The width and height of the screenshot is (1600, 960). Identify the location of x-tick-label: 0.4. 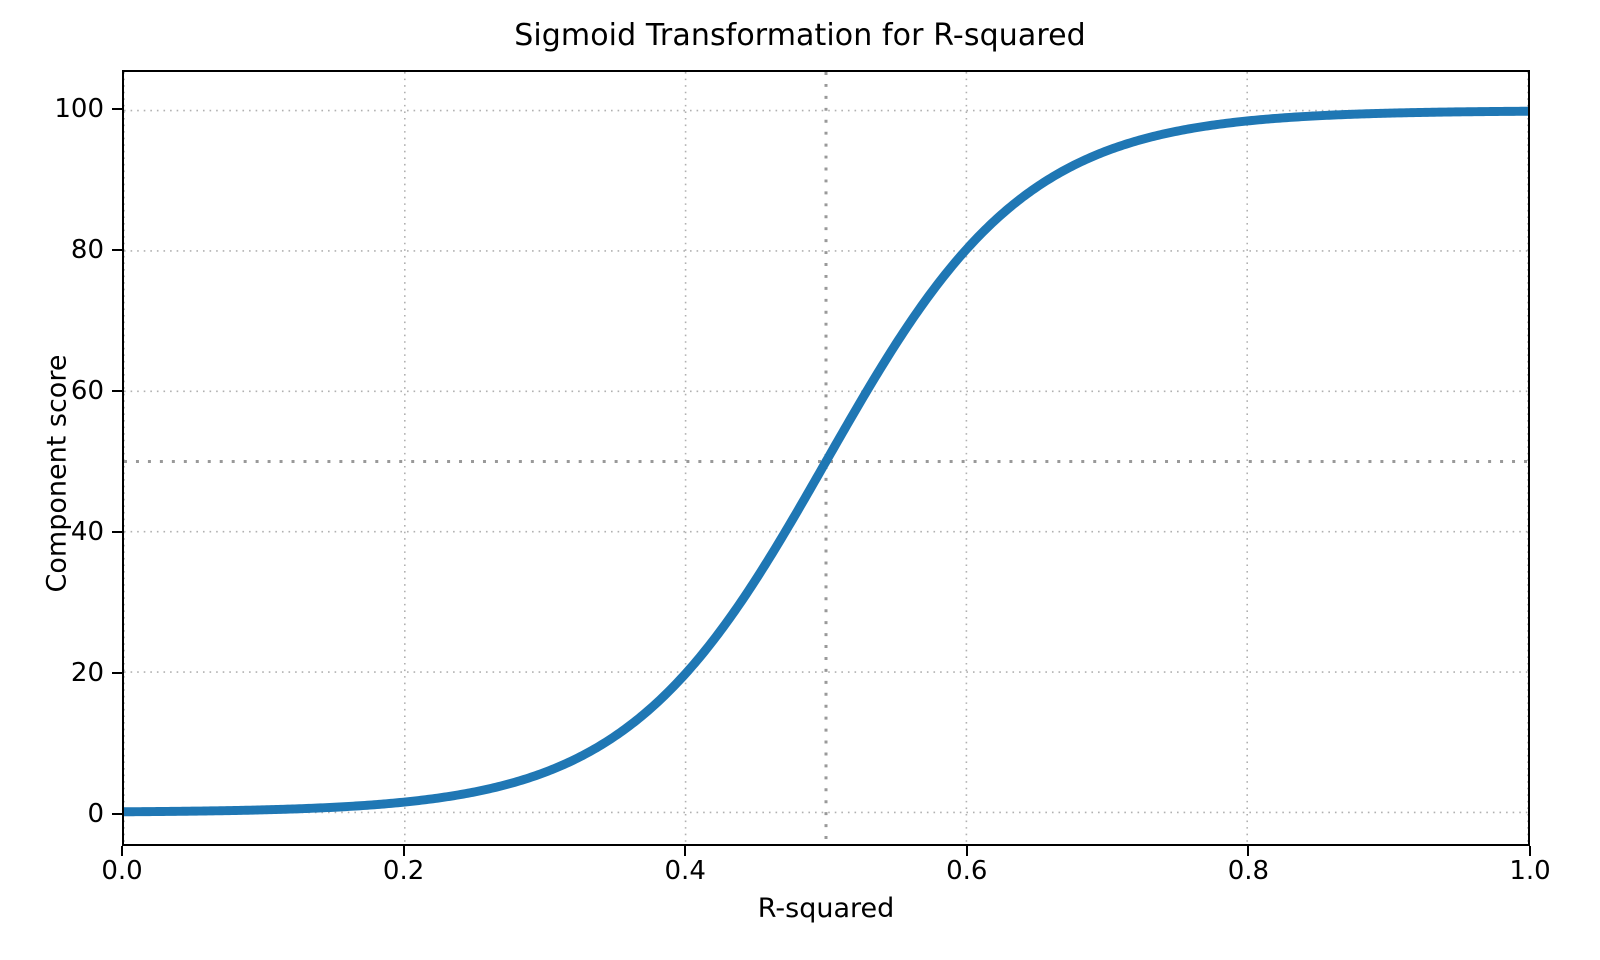
(685, 871).